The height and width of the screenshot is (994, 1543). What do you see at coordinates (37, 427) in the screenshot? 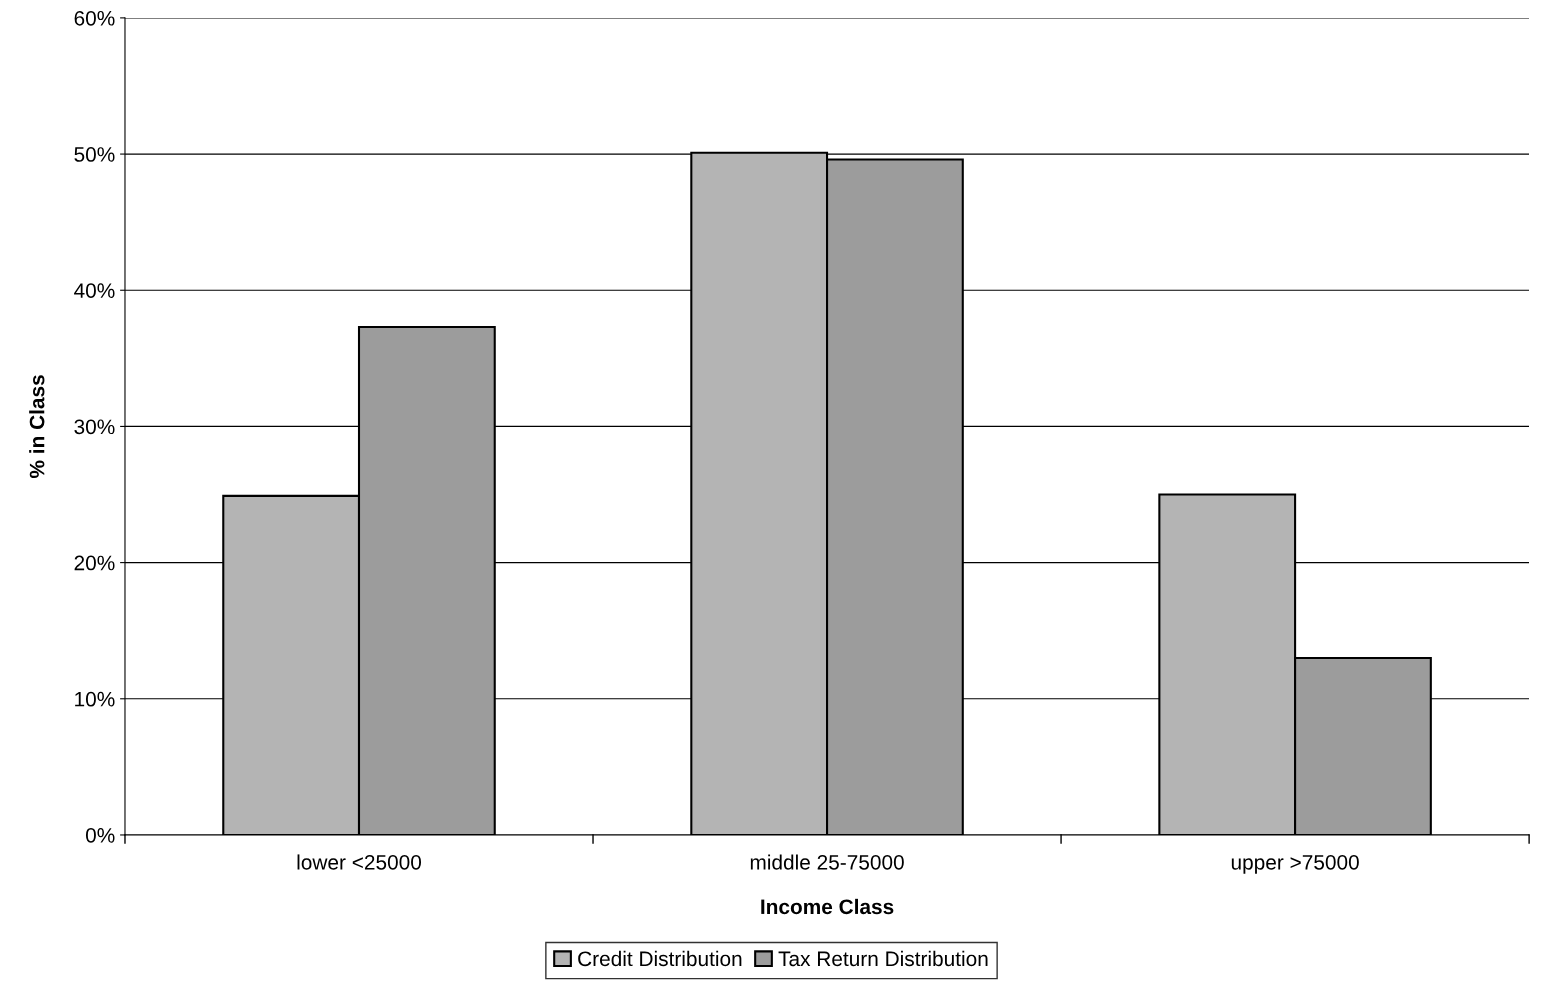
I see `y-axis-title: % in Class` at bounding box center [37, 427].